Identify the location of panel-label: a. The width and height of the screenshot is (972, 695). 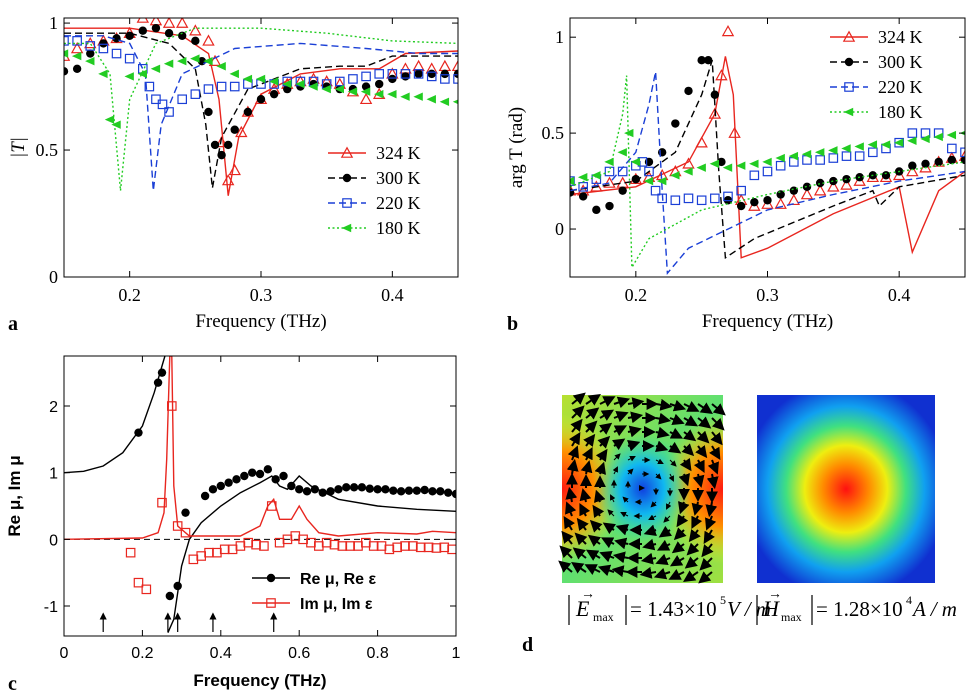
(13, 324).